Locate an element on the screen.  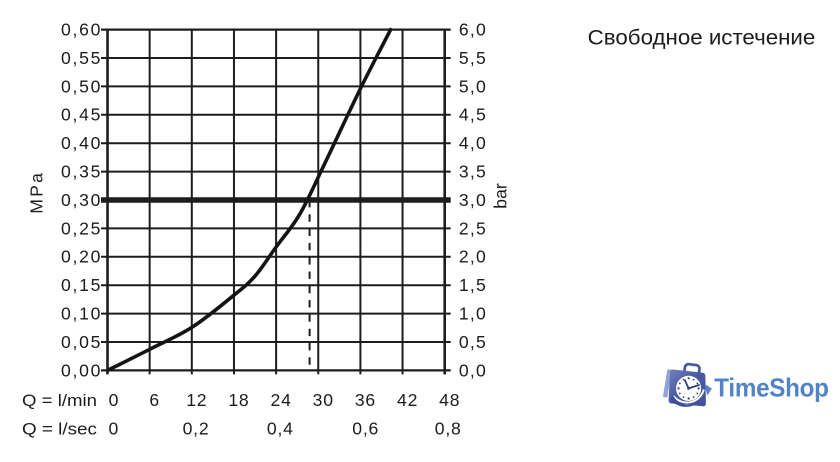
svg-text: 0,50 is located at coordinates (81, 86).